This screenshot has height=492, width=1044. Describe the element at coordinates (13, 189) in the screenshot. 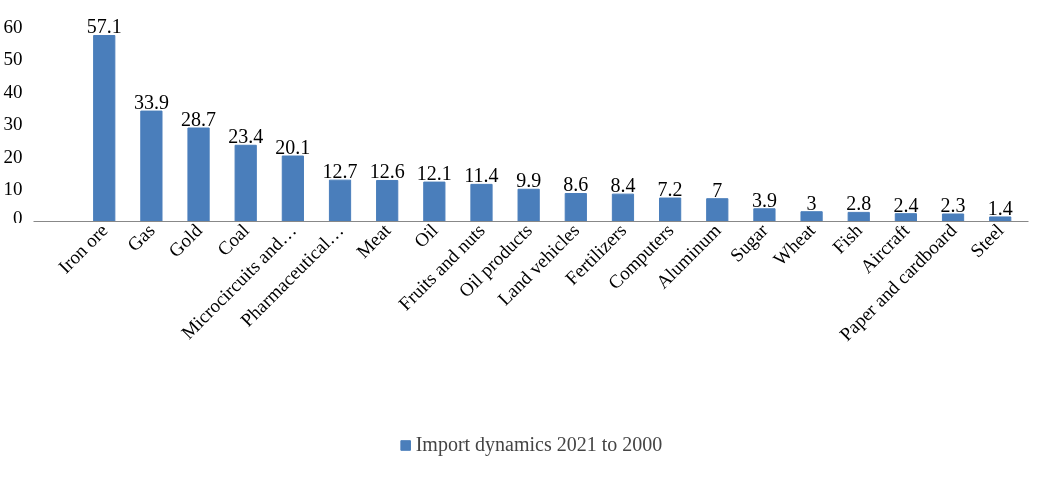

I see `y-tick-label: 10` at that location.